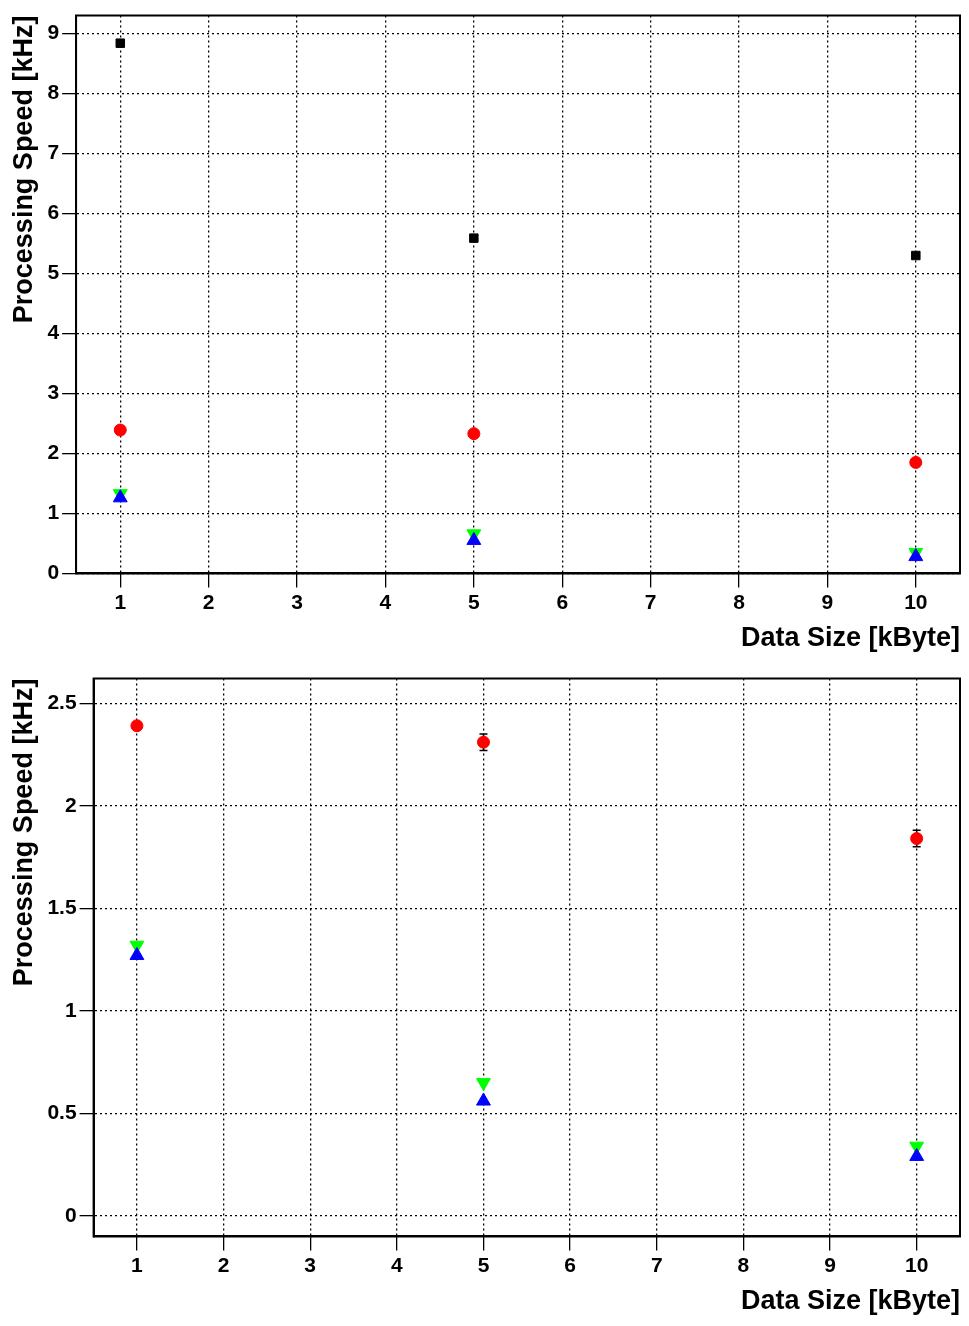 This screenshot has width=969, height=1326. Describe the element at coordinates (62, 907) in the screenshot. I see `y-tick-label: 1.5` at that location.